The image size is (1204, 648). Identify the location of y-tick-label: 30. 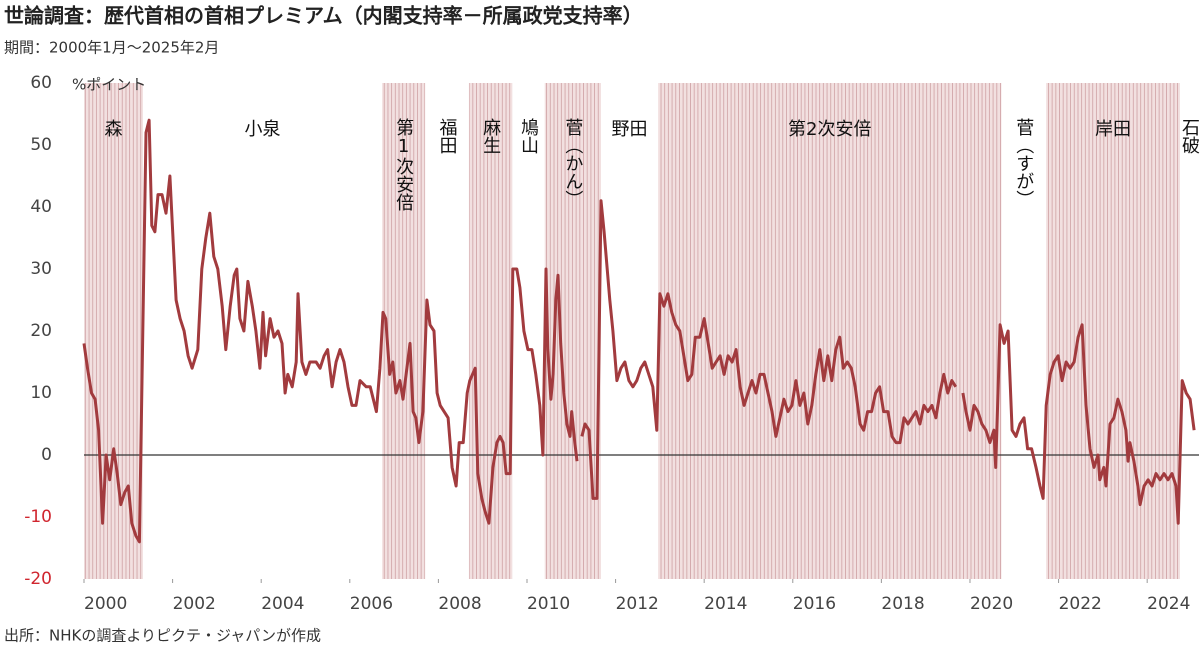
(41, 269).